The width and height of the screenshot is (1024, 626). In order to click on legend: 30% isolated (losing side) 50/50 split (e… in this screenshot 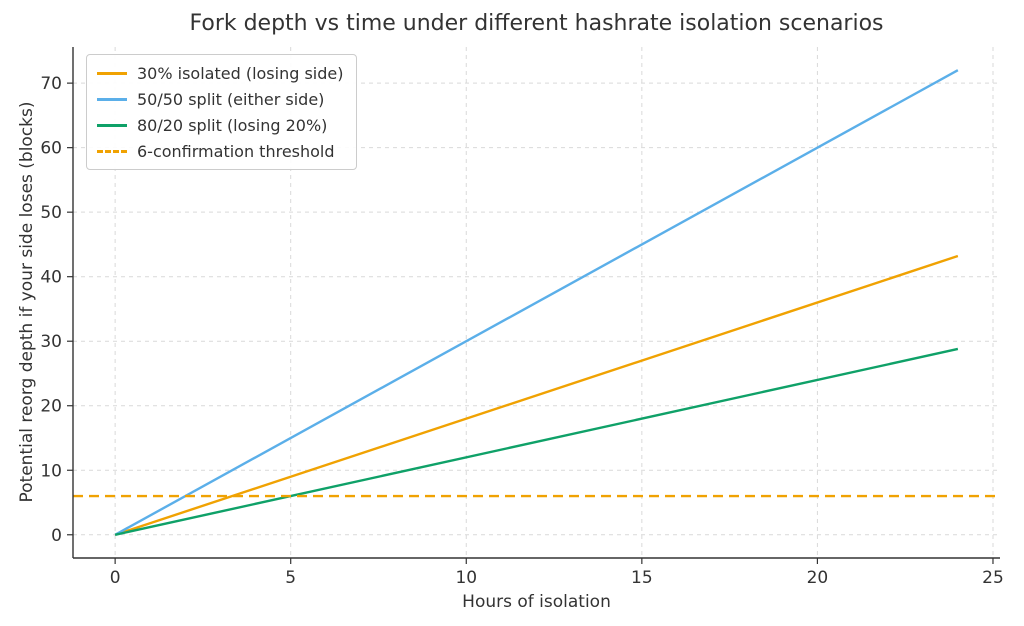, I will do `click(221, 112)`.